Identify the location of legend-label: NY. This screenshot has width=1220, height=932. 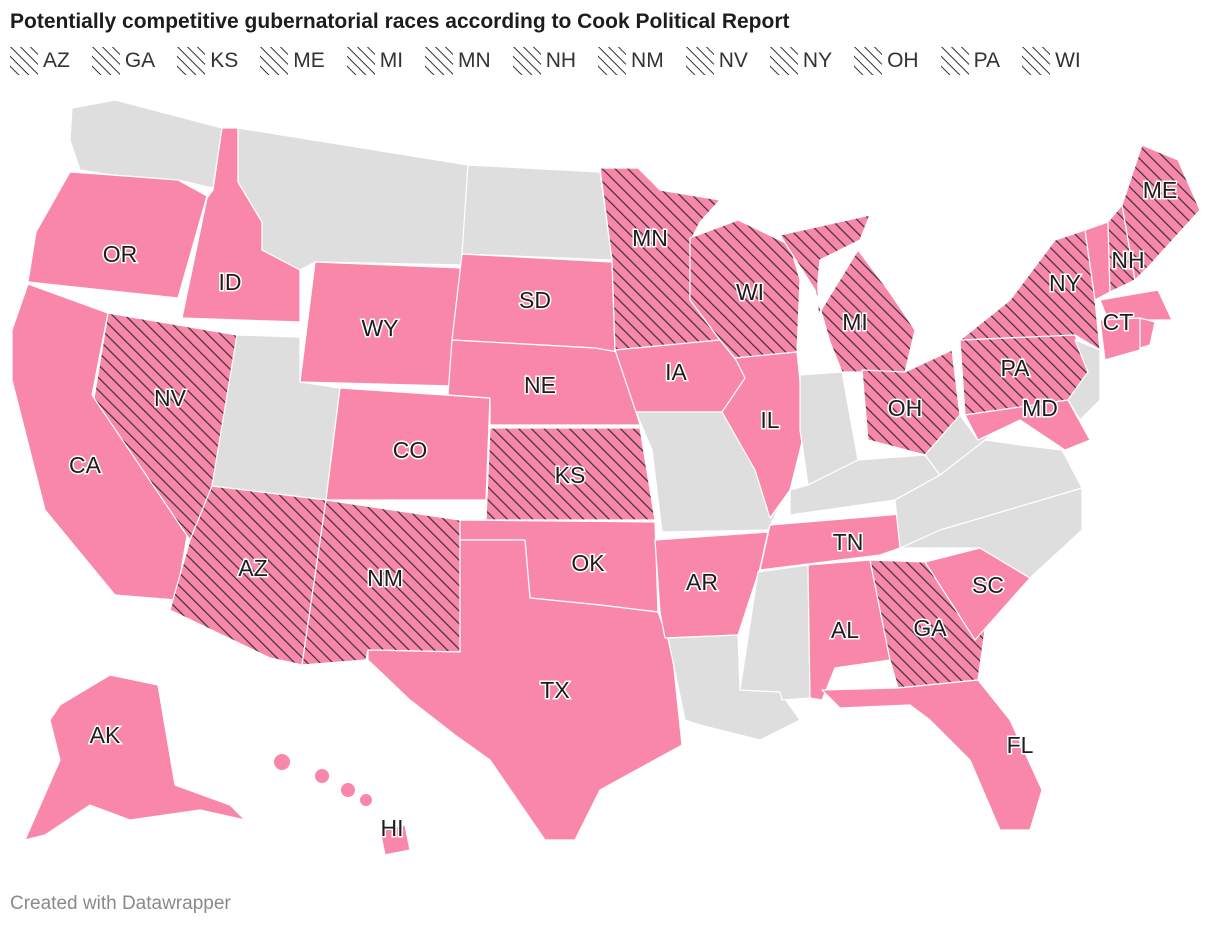
(817, 60).